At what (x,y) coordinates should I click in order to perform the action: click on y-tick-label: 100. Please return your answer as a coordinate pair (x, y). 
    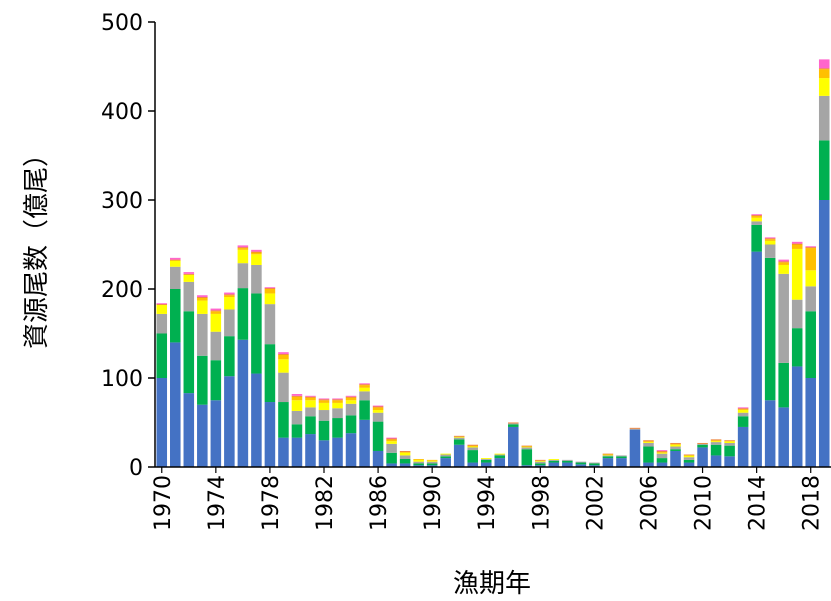
    Looking at the image, I should click on (122, 379).